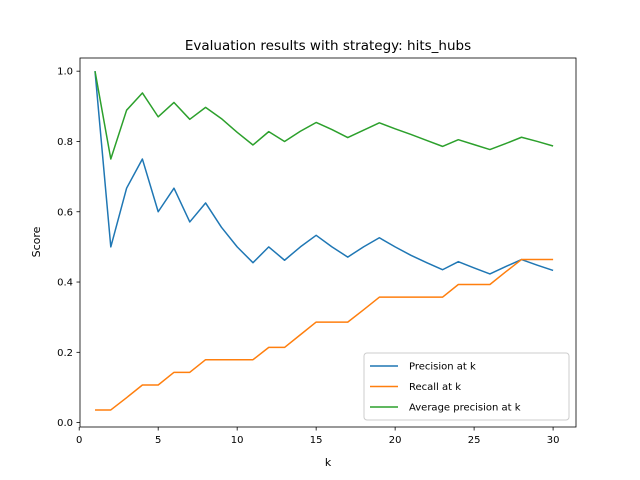 The width and height of the screenshot is (640, 480). What do you see at coordinates (65, 72) in the screenshot?
I see `y-tick-label: 1.0` at bounding box center [65, 72].